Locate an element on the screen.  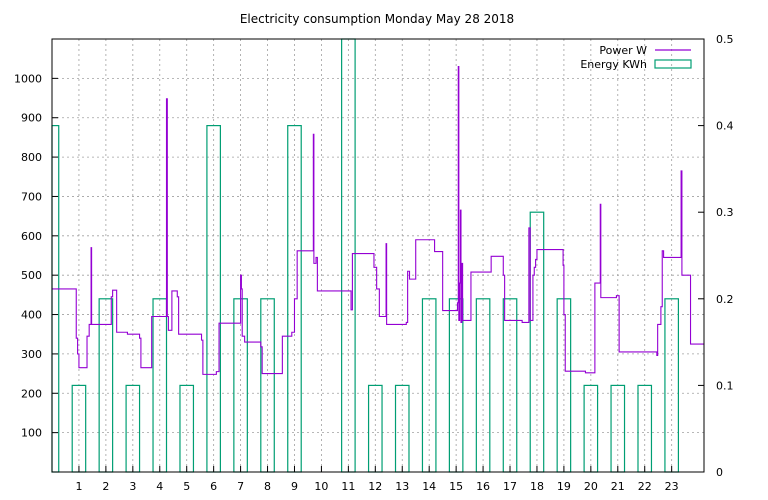
x-tick-label: 18 is located at coordinates (537, 486).